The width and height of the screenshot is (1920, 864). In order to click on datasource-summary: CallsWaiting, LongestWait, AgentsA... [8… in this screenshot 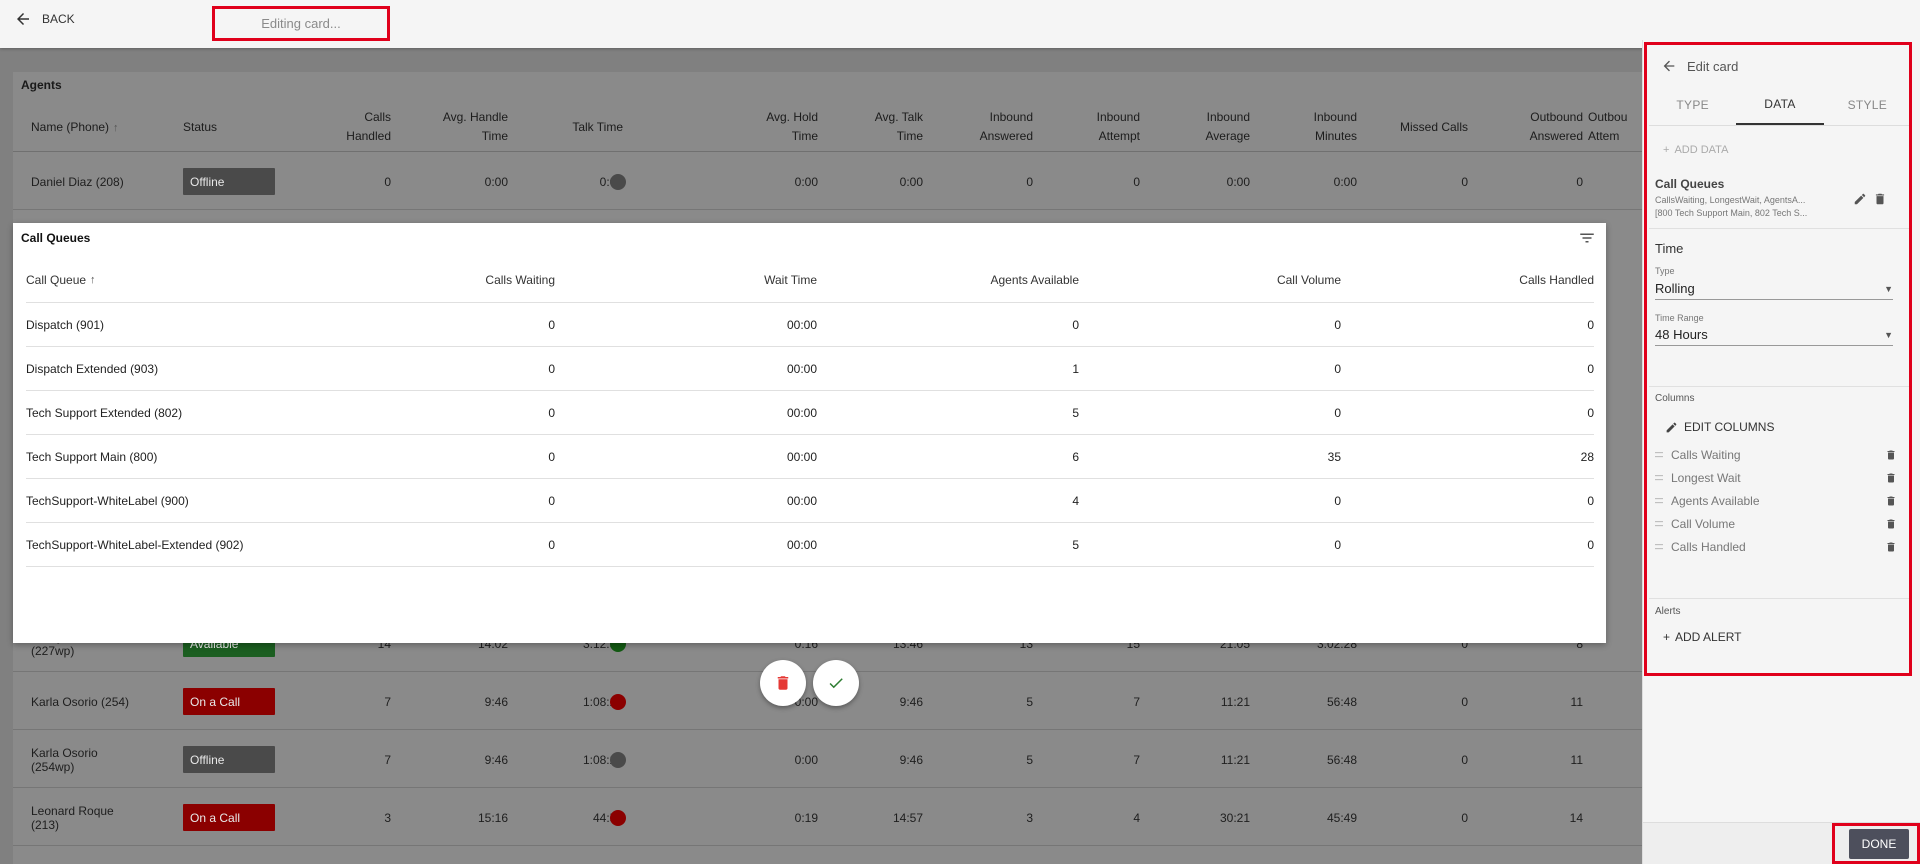, I will do `click(1740, 207)`.